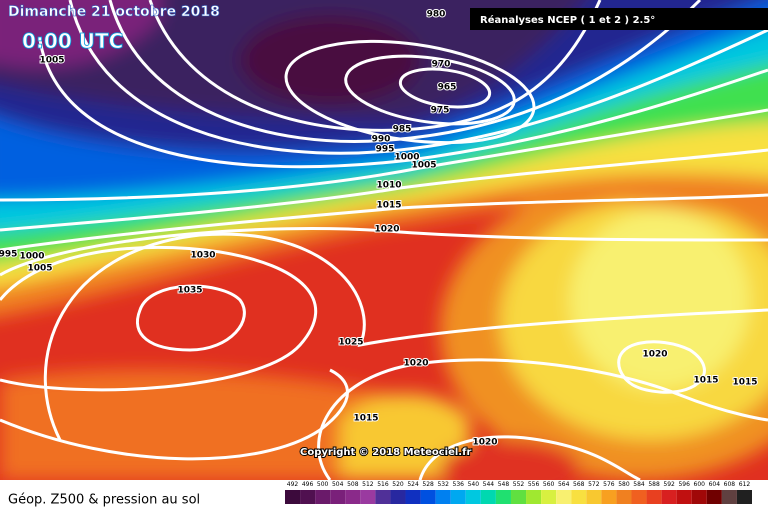  I want to click on source-box, so click(619, 19).